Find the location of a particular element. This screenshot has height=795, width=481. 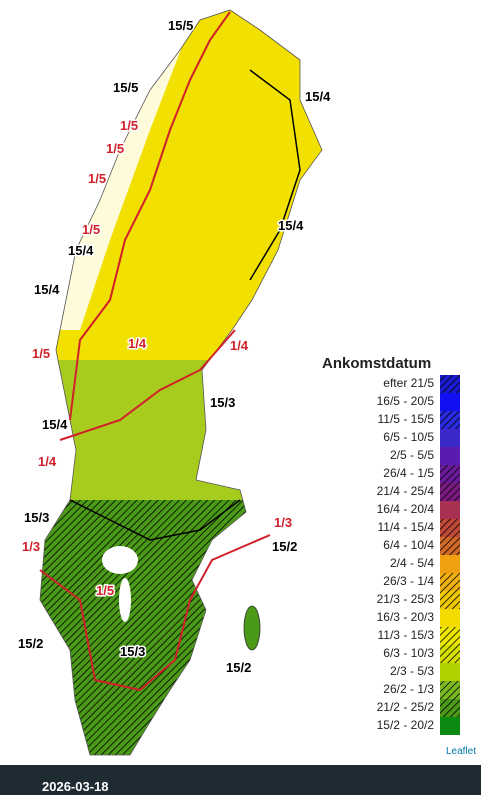

legend-label: 6/4 - 10/4 is located at coordinates (408, 545).